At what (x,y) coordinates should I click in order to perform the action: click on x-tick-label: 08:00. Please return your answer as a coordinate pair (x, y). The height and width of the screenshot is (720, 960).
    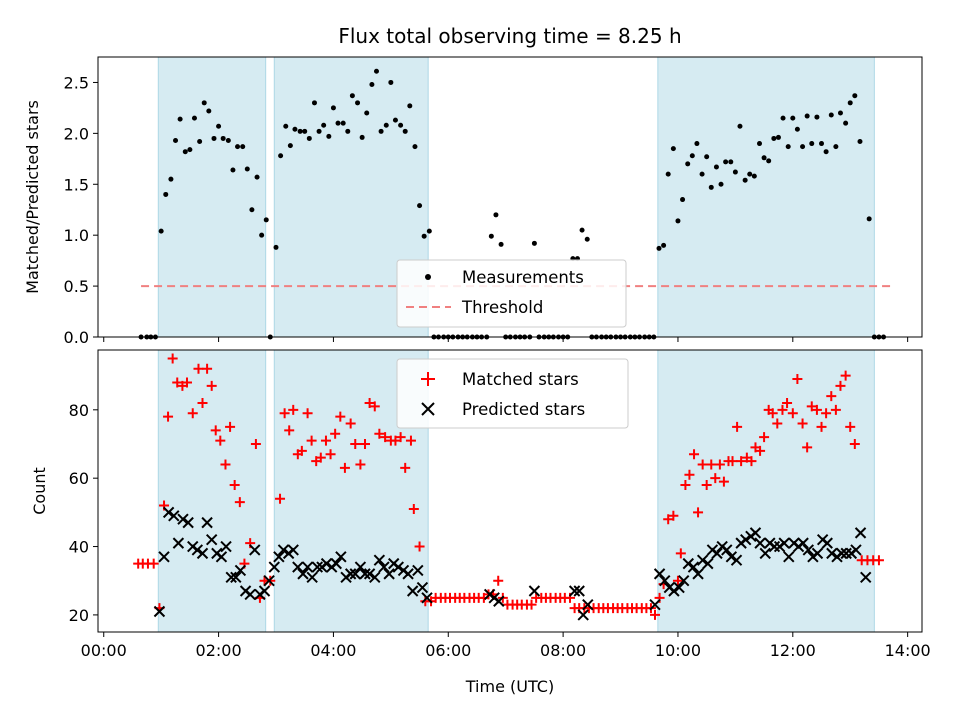
    Looking at the image, I should click on (563, 650).